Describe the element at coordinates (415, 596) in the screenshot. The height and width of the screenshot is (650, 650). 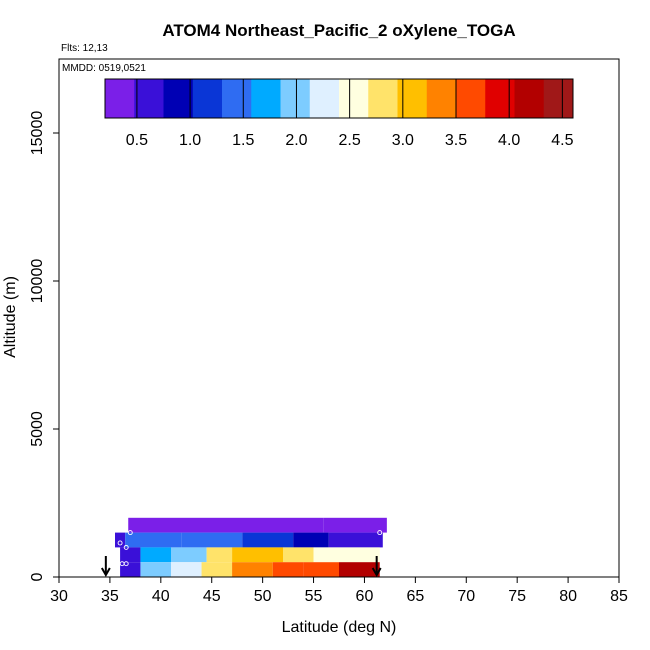
I see `x-tick-label: 65` at that location.